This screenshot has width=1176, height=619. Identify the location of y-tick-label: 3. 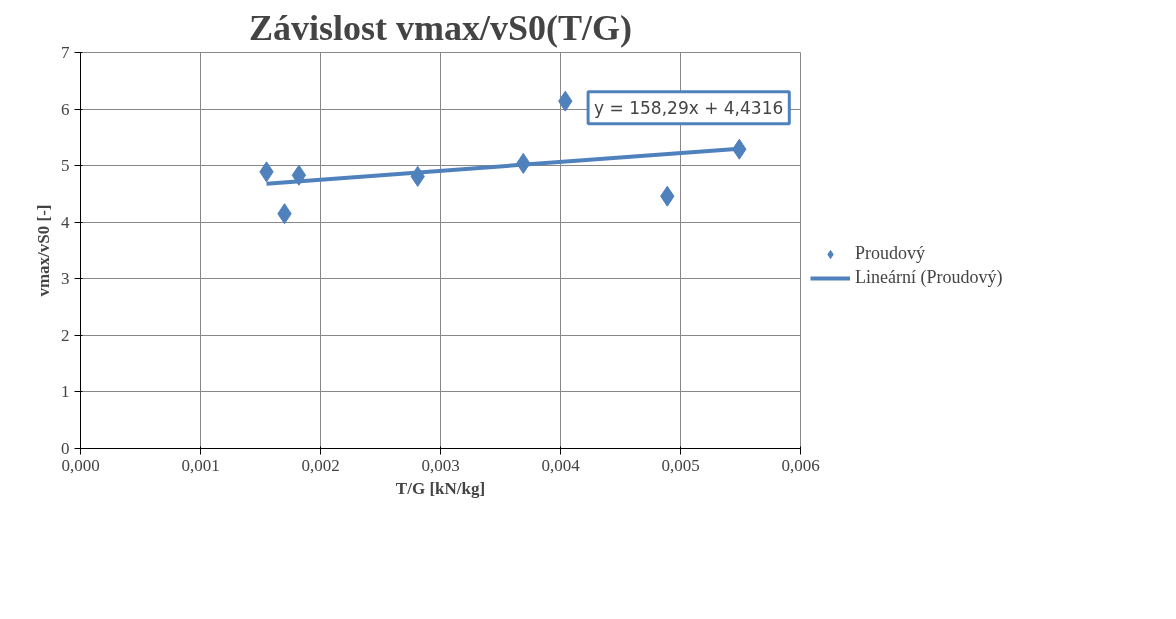
(65, 279).